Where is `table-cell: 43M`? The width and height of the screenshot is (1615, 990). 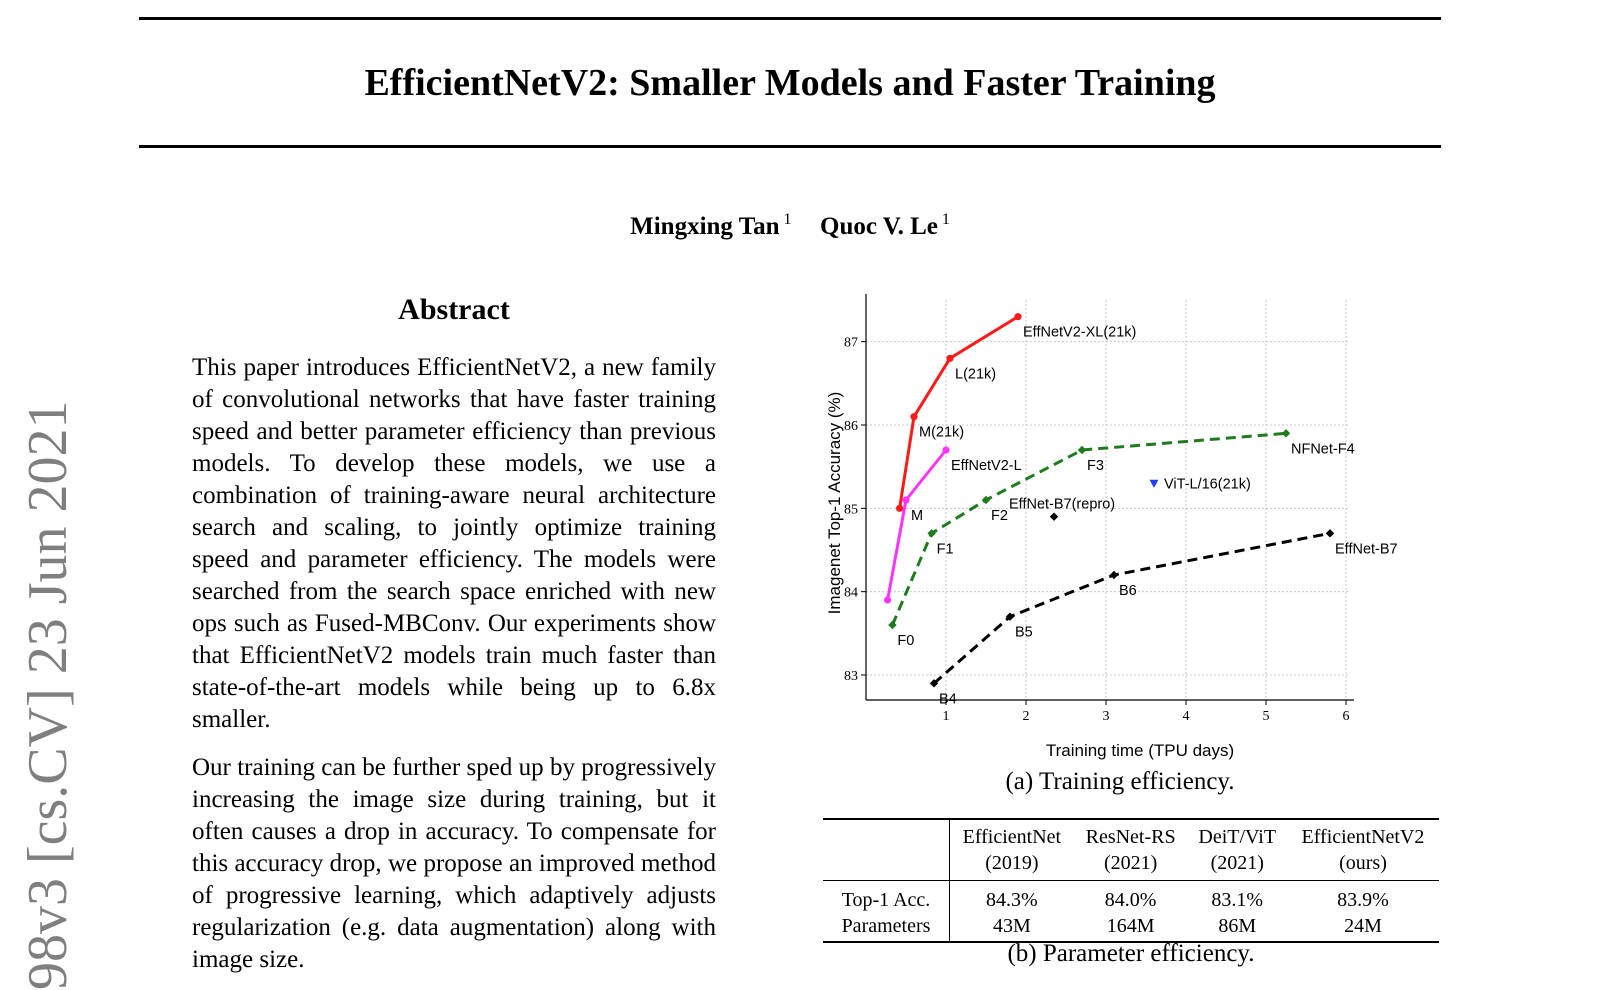 table-cell: 43M is located at coordinates (1011, 928).